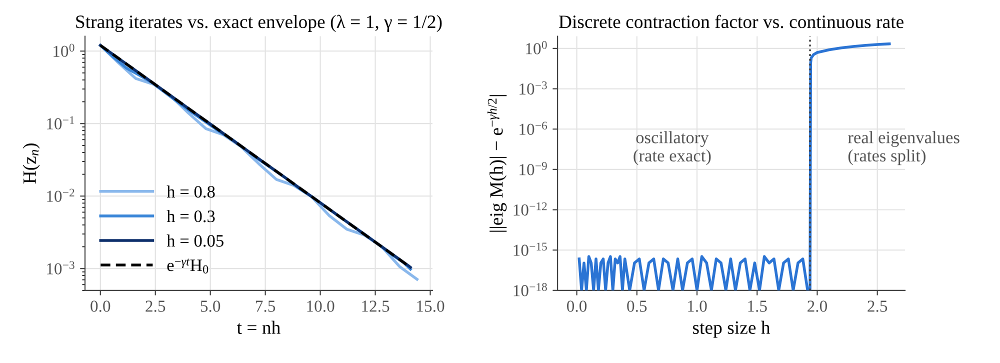 This screenshot has height=363, width=1000. Describe the element at coordinates (190, 216) in the screenshot. I see `legend-label: h = 0.3` at that location.